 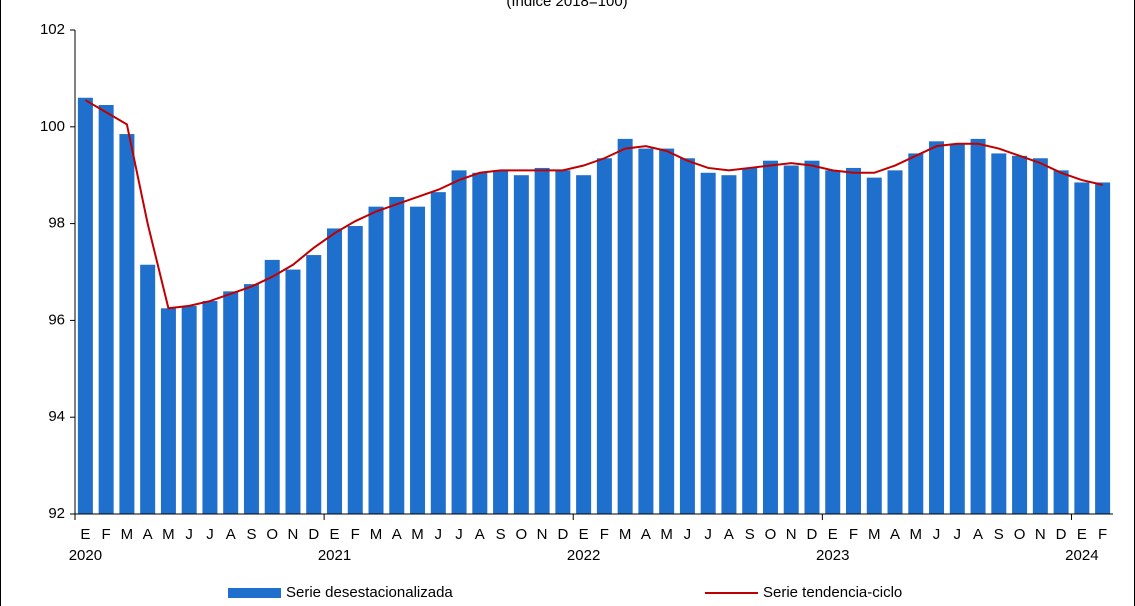 I want to click on year-label: 2021, so click(x=334, y=555).